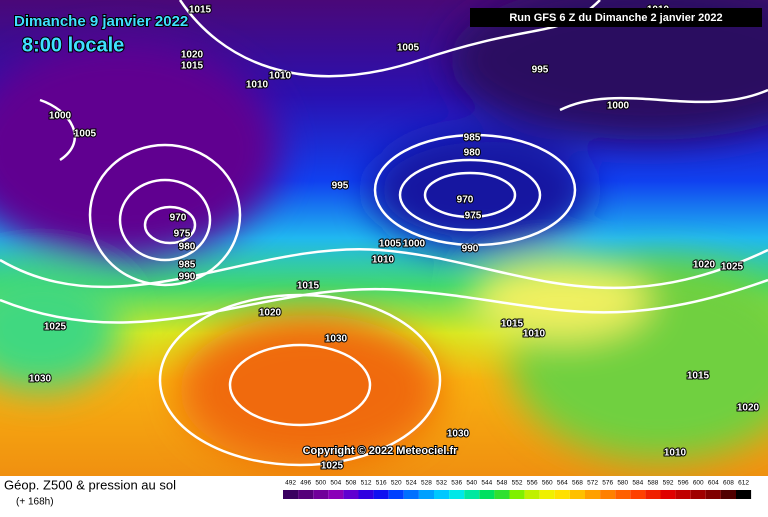 This screenshot has width=768, height=517. Describe the element at coordinates (728, 483) in the screenshot. I see `legend-label: 608` at that location.